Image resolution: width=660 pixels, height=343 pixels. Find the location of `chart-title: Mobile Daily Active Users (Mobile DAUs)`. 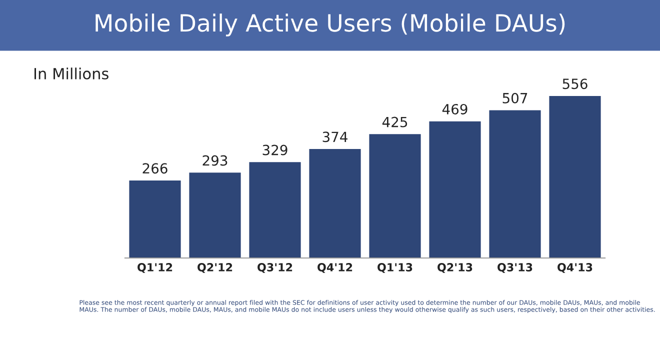

chart-title: Mobile Daily Active Users (Mobile DAUs) is located at coordinates (330, 25).